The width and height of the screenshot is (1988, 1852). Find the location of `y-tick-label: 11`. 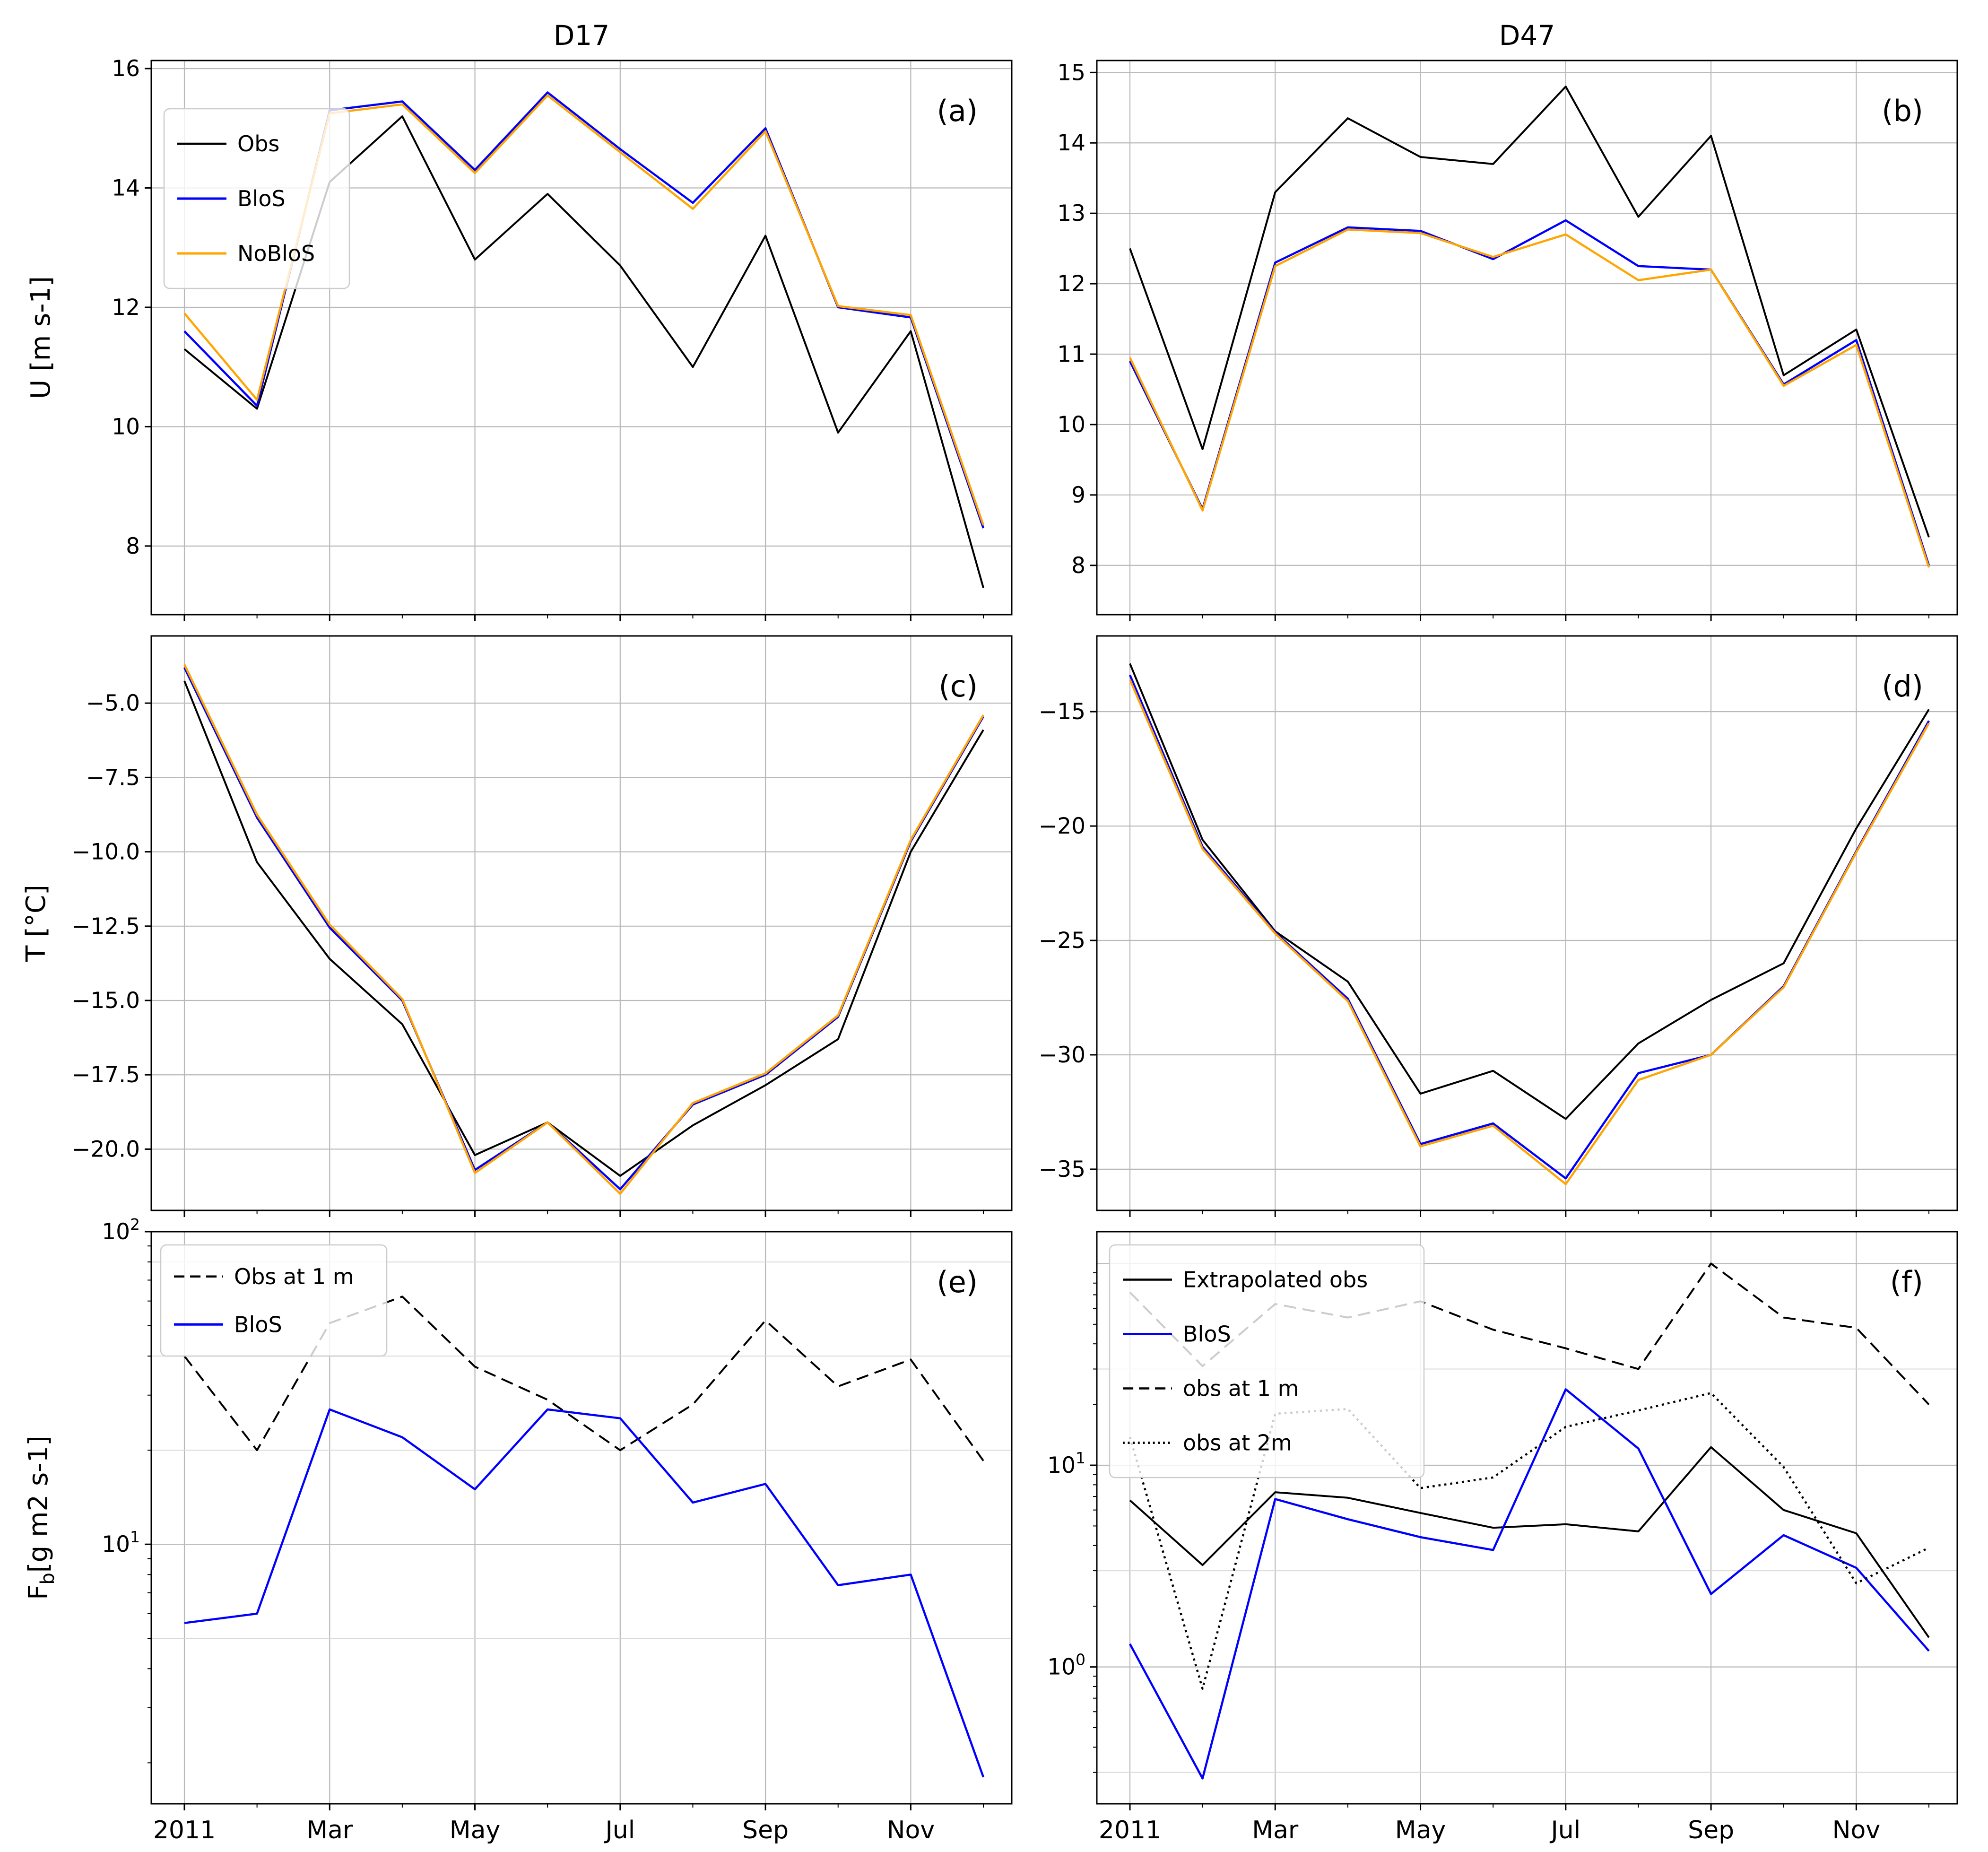

y-tick-label: 11 is located at coordinates (1071, 354).